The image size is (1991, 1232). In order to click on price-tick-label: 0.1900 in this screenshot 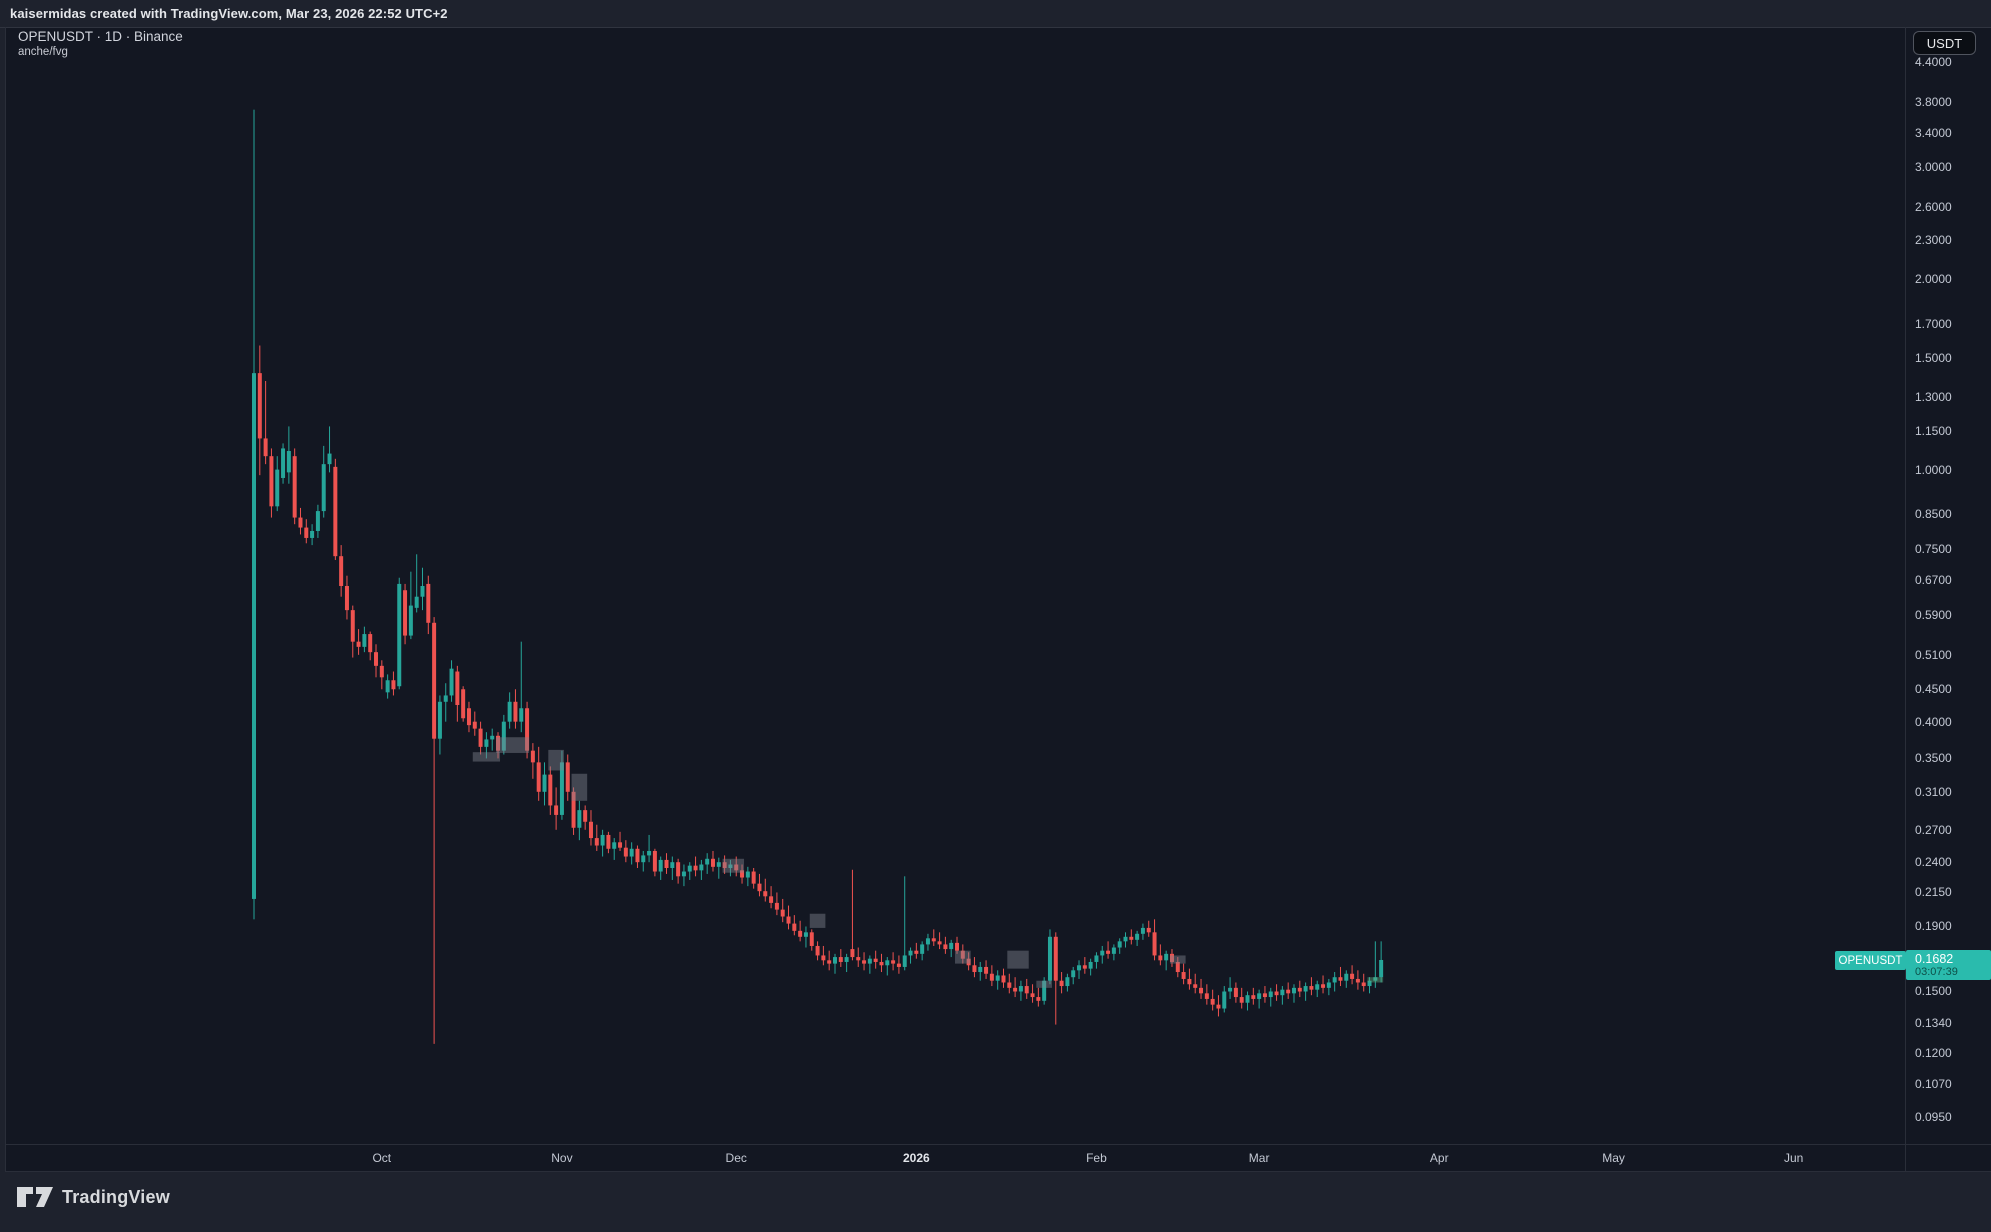, I will do `click(1933, 926)`.